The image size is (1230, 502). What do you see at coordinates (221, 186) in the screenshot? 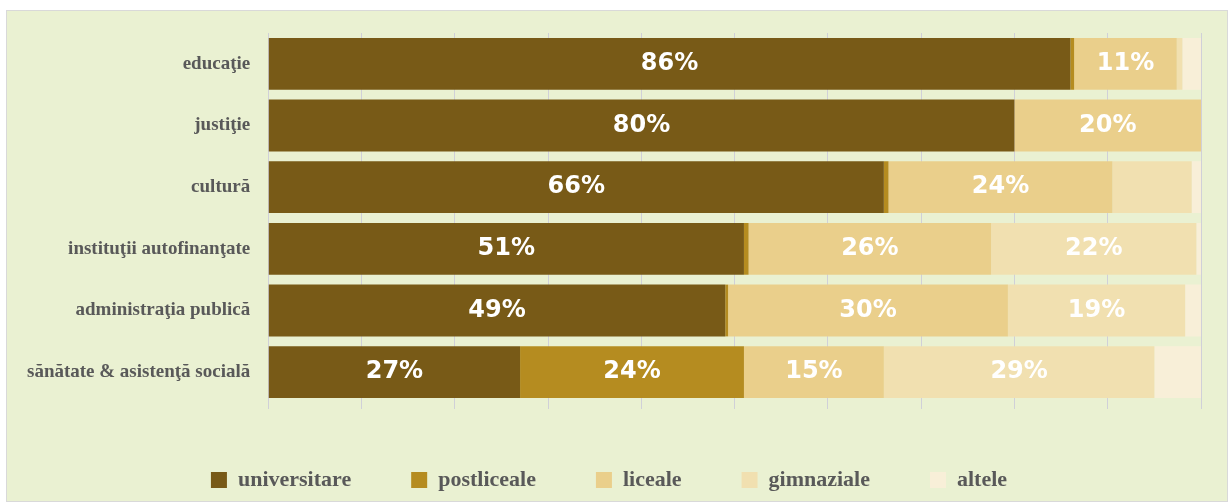
I see `y-tick-label: cultură` at bounding box center [221, 186].